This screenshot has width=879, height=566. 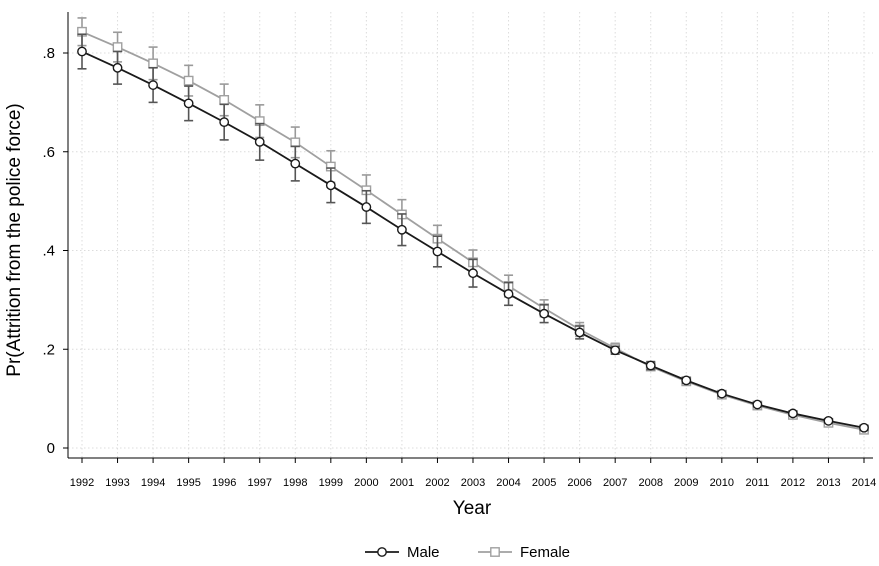 I want to click on x-tick-label: 2008, so click(x=650, y=483).